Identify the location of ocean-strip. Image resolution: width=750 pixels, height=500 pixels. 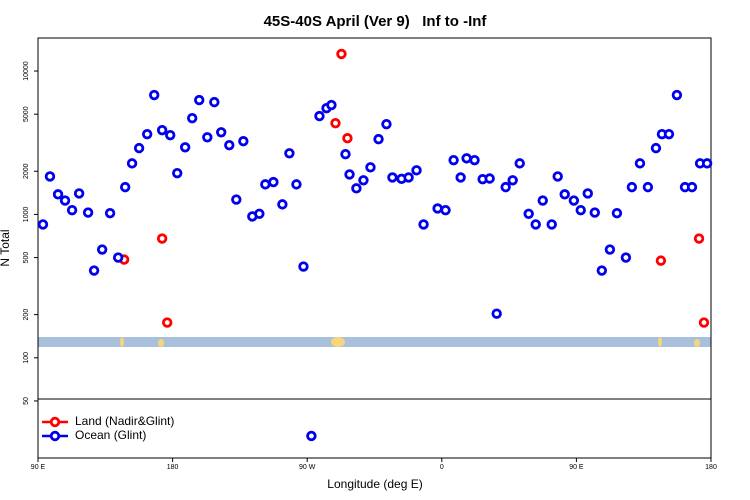
(374, 342).